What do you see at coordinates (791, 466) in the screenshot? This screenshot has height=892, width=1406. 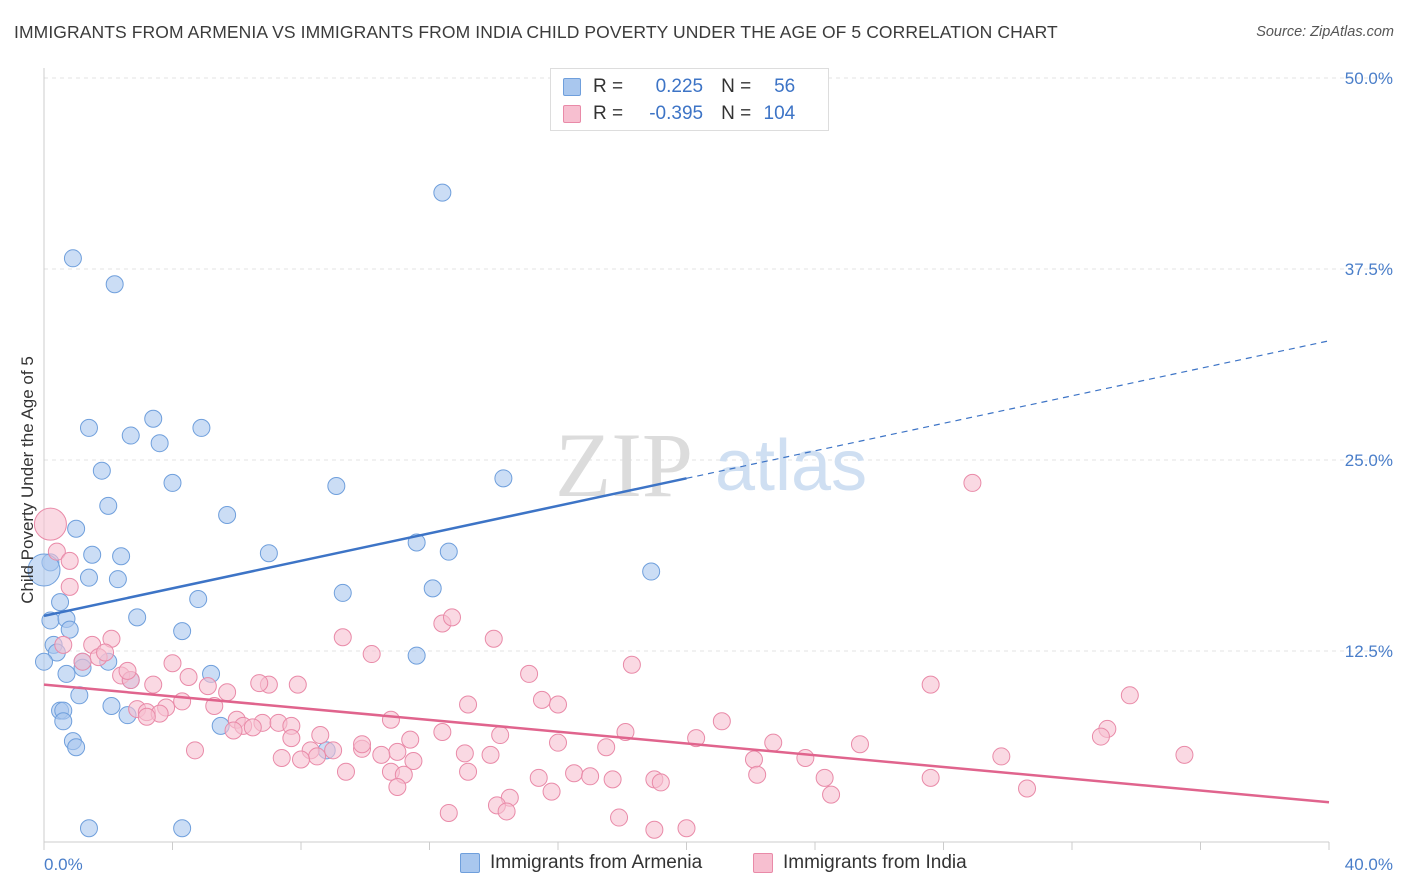 I see `watermark-atlas: atlas` at bounding box center [791, 466].